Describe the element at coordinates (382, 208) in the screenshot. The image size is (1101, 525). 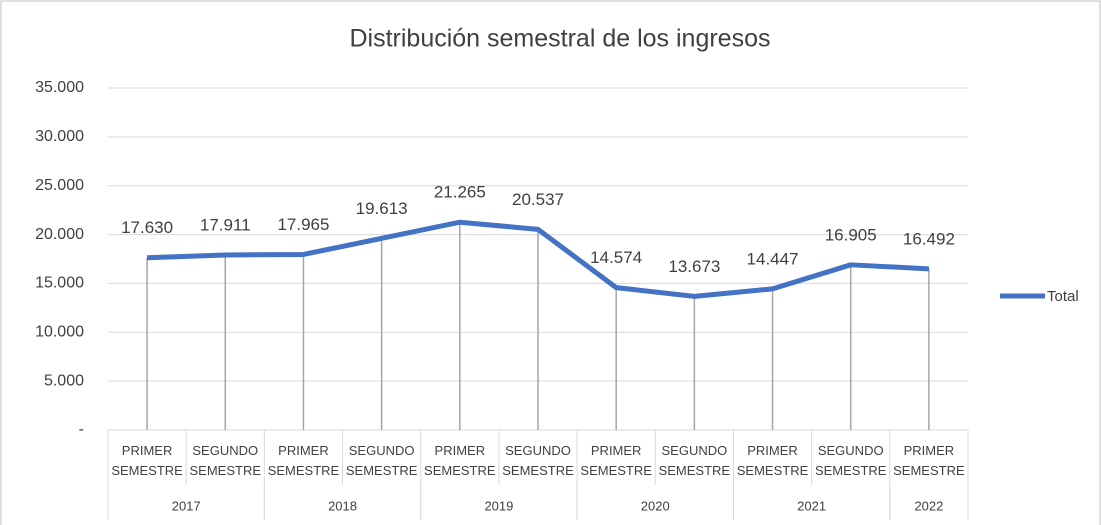
I see `data-label: 19.613` at that location.